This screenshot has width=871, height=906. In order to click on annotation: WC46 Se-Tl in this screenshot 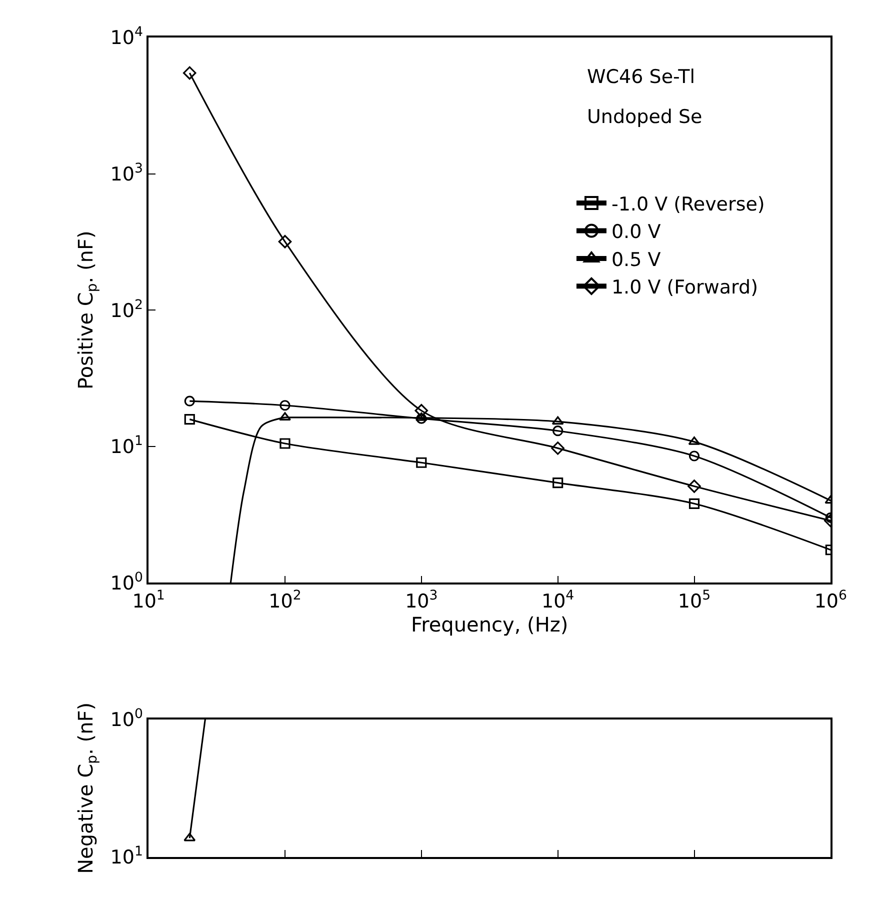, I will do `click(641, 77)`.